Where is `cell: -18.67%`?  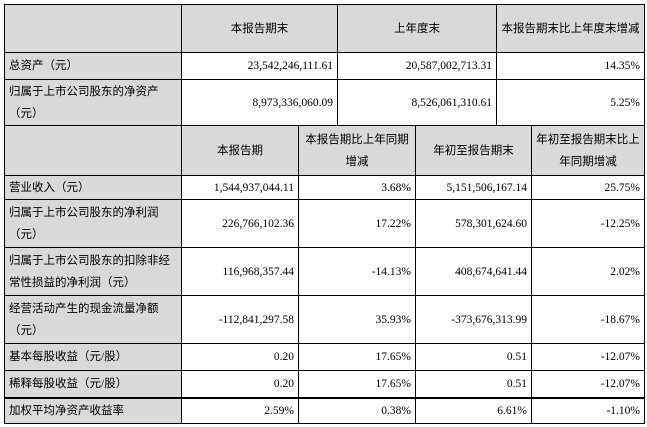 cell: -18.67% is located at coordinates (588, 319).